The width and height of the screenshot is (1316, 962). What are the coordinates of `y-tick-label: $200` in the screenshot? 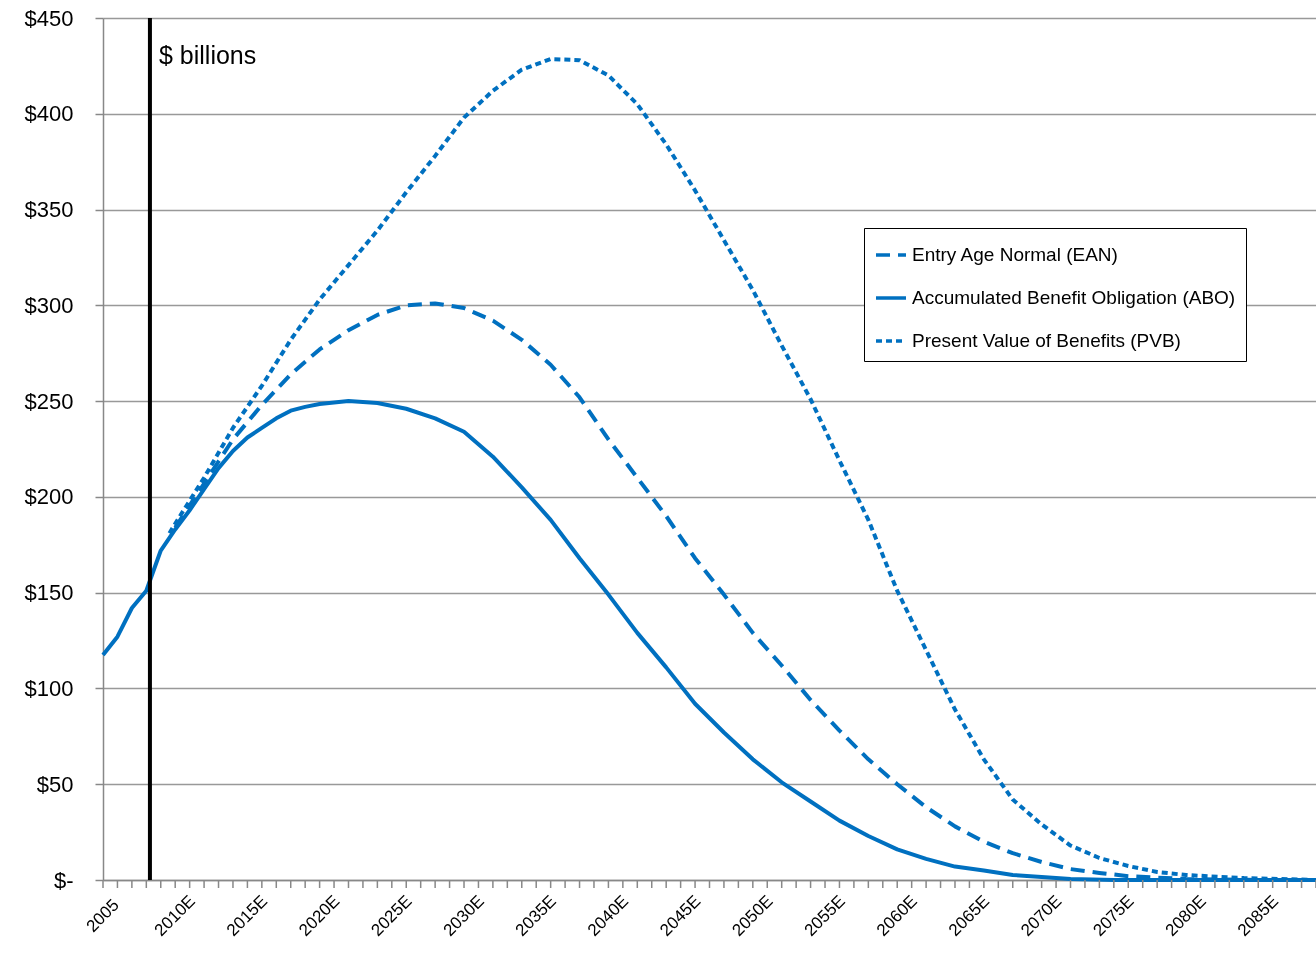 It's located at (49, 497).